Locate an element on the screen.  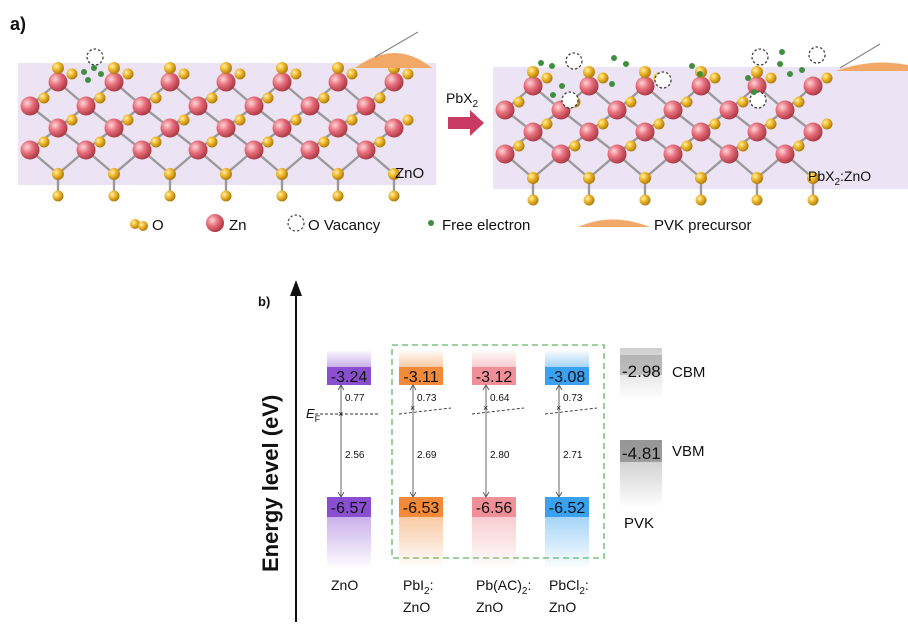
cbm-value: -3.11 is located at coordinates (420, 377).